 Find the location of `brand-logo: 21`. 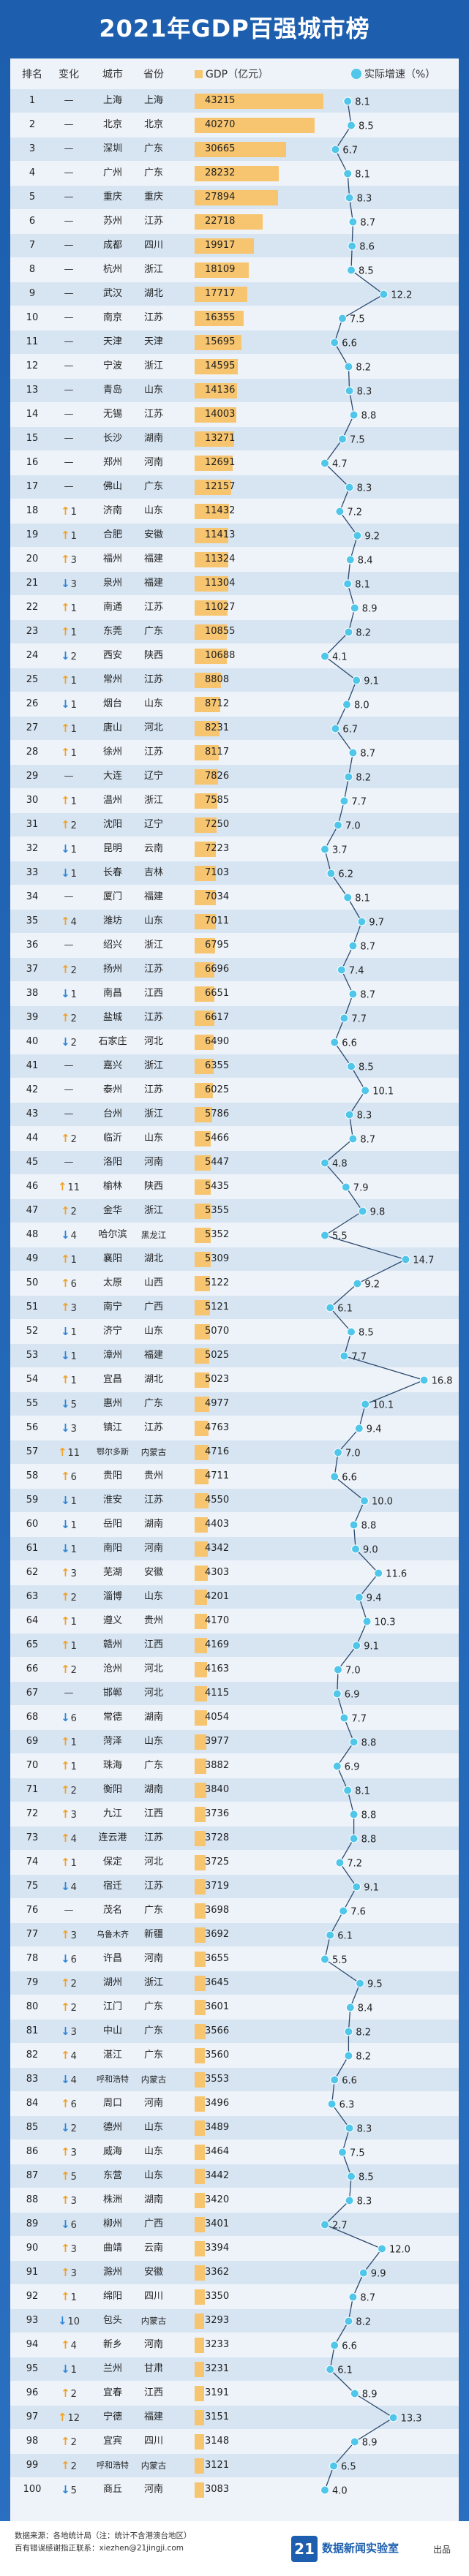

brand-logo: 21 is located at coordinates (304, 2549).